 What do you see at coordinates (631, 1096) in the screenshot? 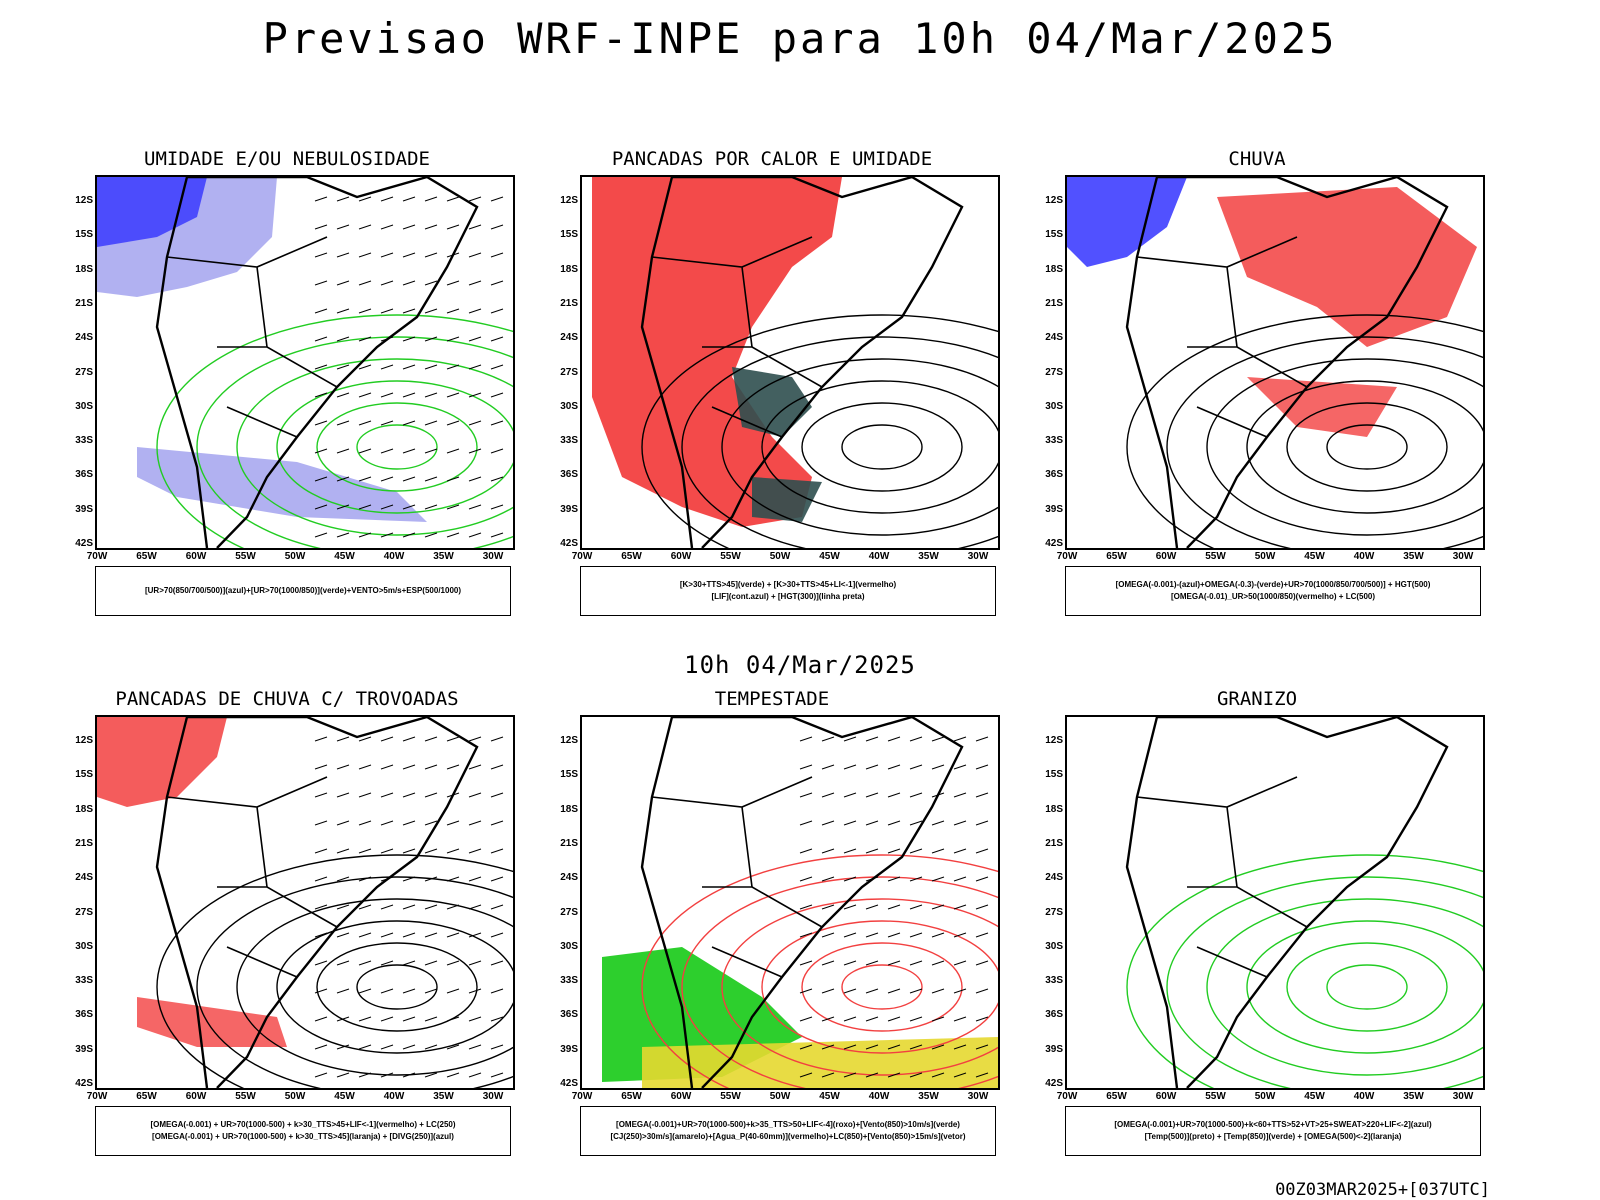
I see `lon-tick: 65W` at bounding box center [631, 1096].